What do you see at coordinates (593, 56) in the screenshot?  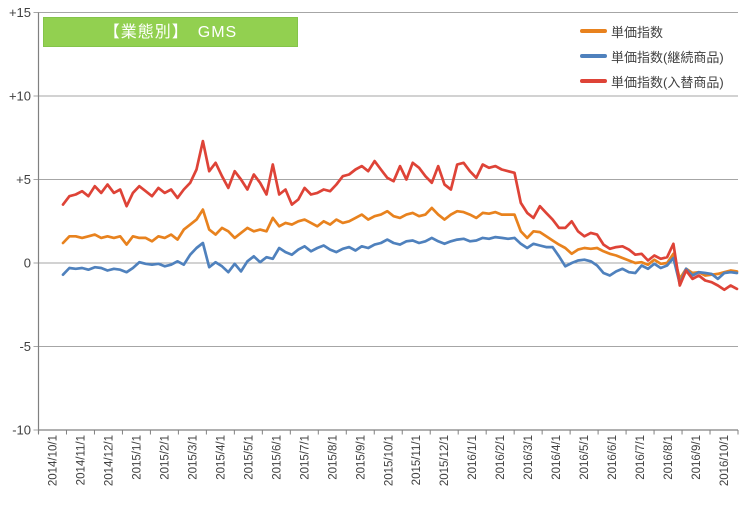 I see `legend-line-swatch-blue` at bounding box center [593, 56].